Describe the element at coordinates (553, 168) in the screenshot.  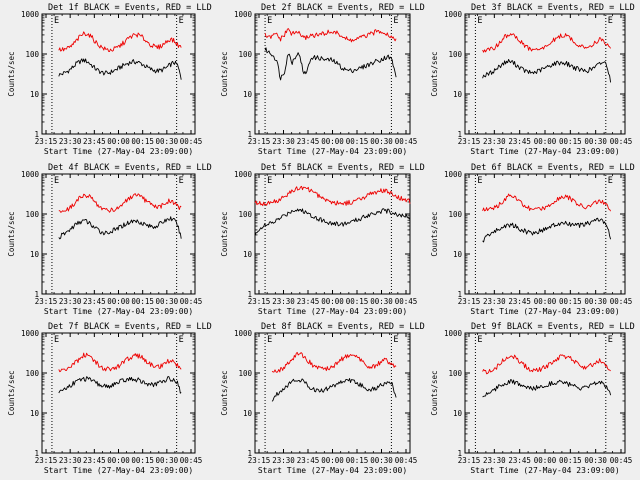
I see `chart-title: Det 6f BLACK = Events, RED = LLD` at that location.